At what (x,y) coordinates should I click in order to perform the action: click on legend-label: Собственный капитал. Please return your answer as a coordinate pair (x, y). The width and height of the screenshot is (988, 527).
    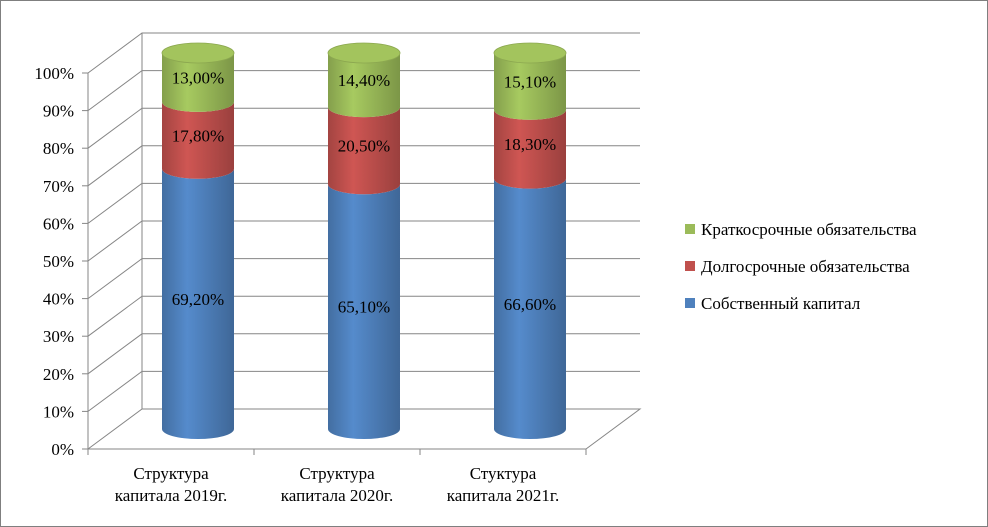
    Looking at the image, I should click on (781, 303).